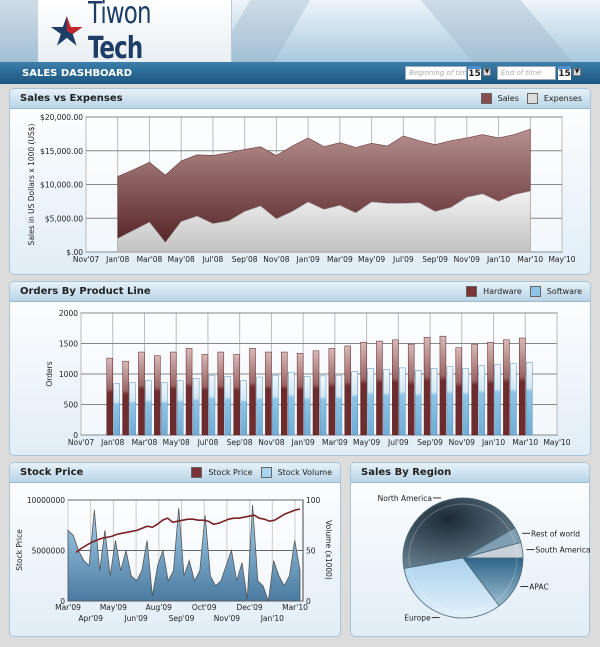 The width and height of the screenshot is (600, 647). Describe the element at coordinates (71, 98) in the screenshot. I see `panel-title: Sales vs Expenses` at that location.